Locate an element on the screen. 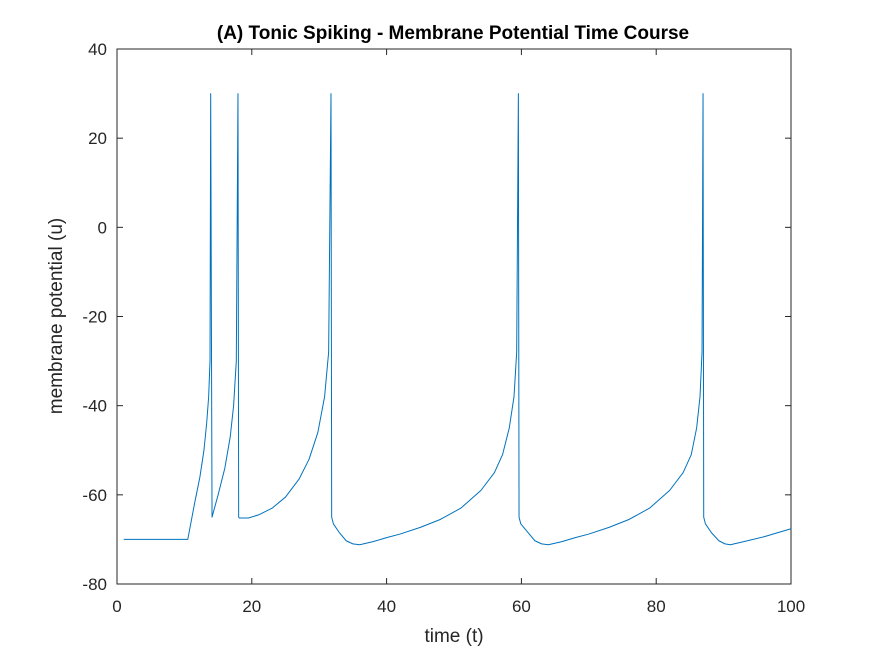 The image size is (875, 661). x-tick-label: 40 is located at coordinates (386, 606).